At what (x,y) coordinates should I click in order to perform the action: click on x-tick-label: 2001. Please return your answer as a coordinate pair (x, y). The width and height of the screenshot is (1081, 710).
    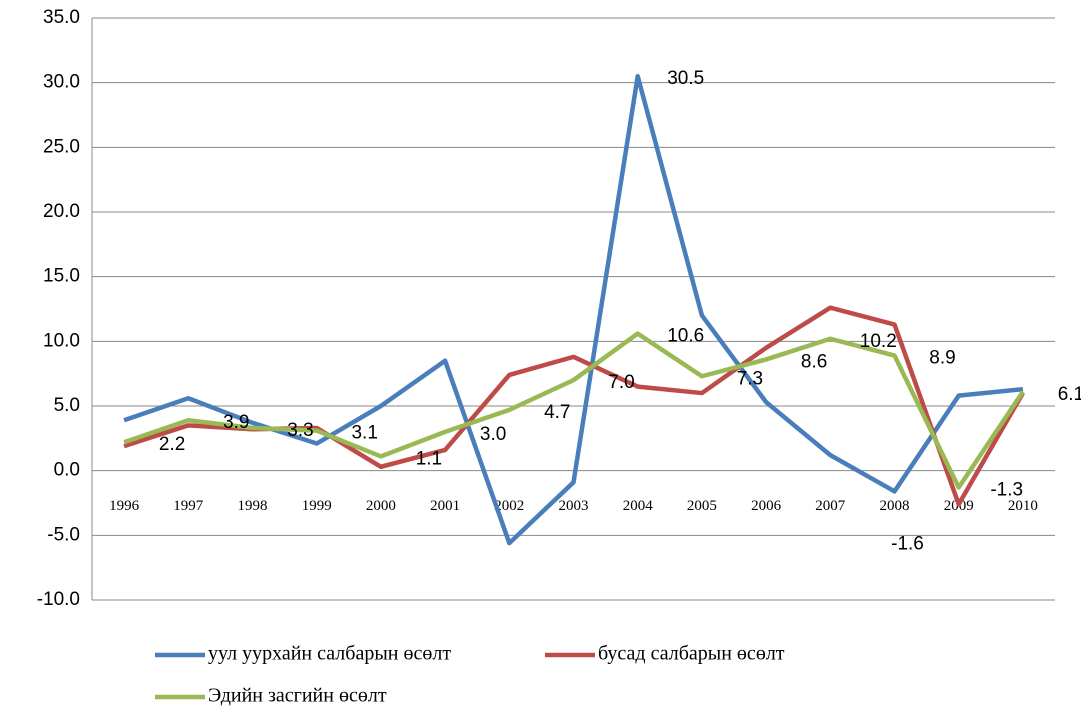
    Looking at the image, I should click on (445, 506).